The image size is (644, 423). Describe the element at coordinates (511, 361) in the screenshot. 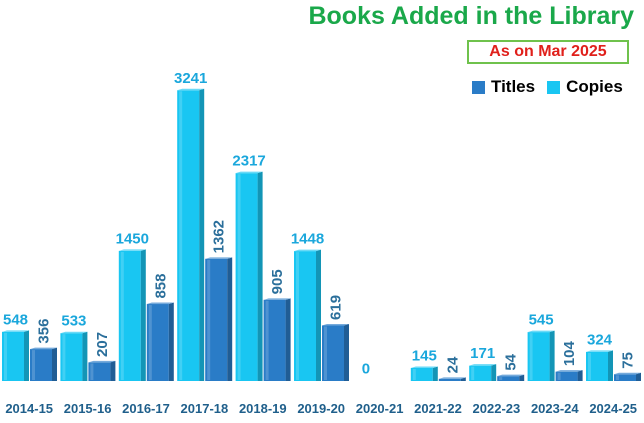

I see `data-label-titles-2022-23: 54` at that location.